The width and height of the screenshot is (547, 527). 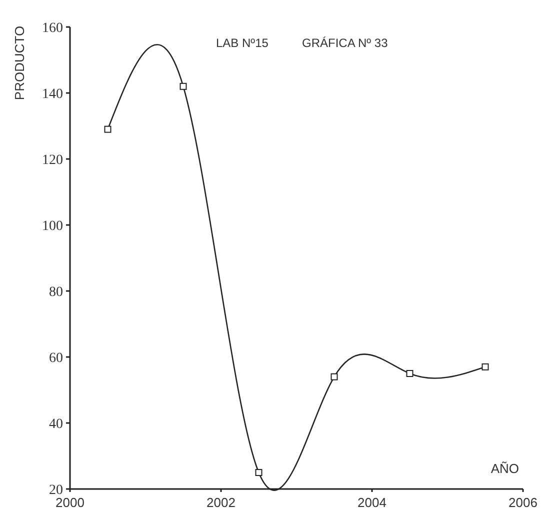 I want to click on x-tick-label: 2004, so click(x=372, y=502).